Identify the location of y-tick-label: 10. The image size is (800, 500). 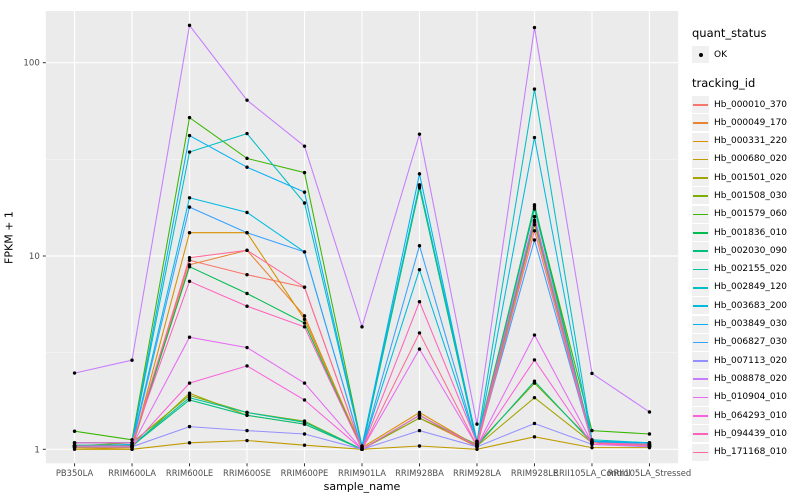
(34, 257).